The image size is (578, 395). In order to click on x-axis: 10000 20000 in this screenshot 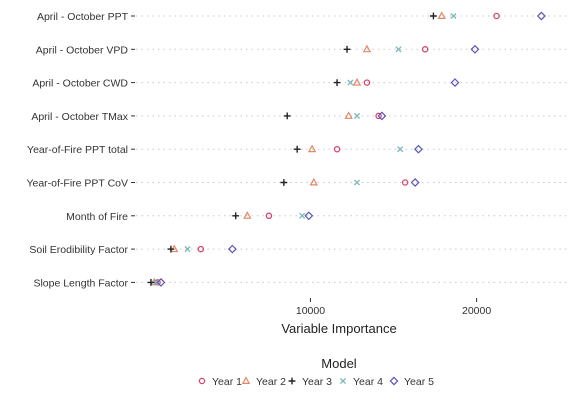, I will do `click(393, 307)`.